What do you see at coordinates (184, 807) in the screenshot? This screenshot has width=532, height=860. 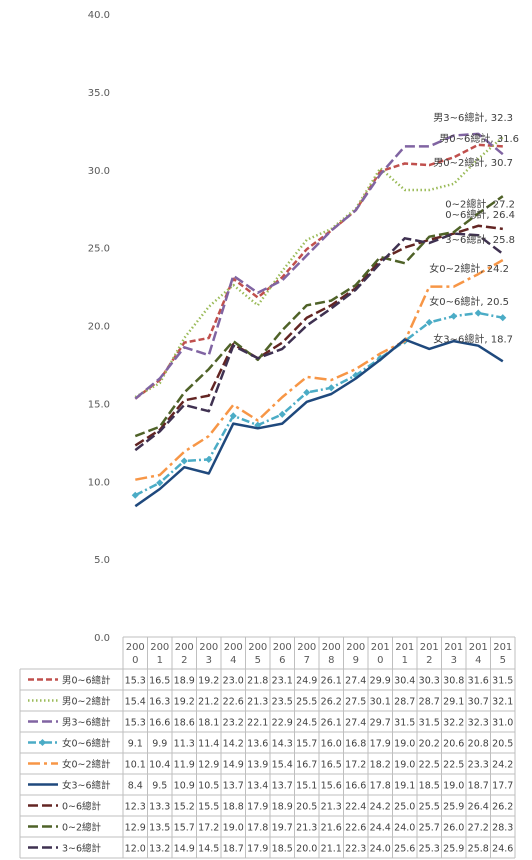 I see `table-cell: 15.2` at bounding box center [184, 807].